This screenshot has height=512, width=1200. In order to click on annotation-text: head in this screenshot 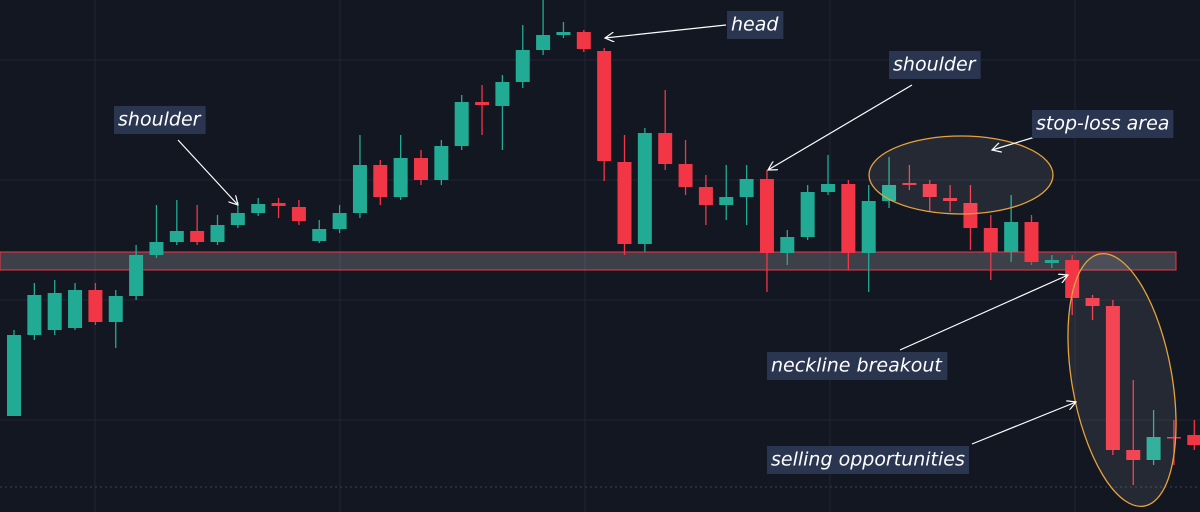, I will do `click(755, 25)`.